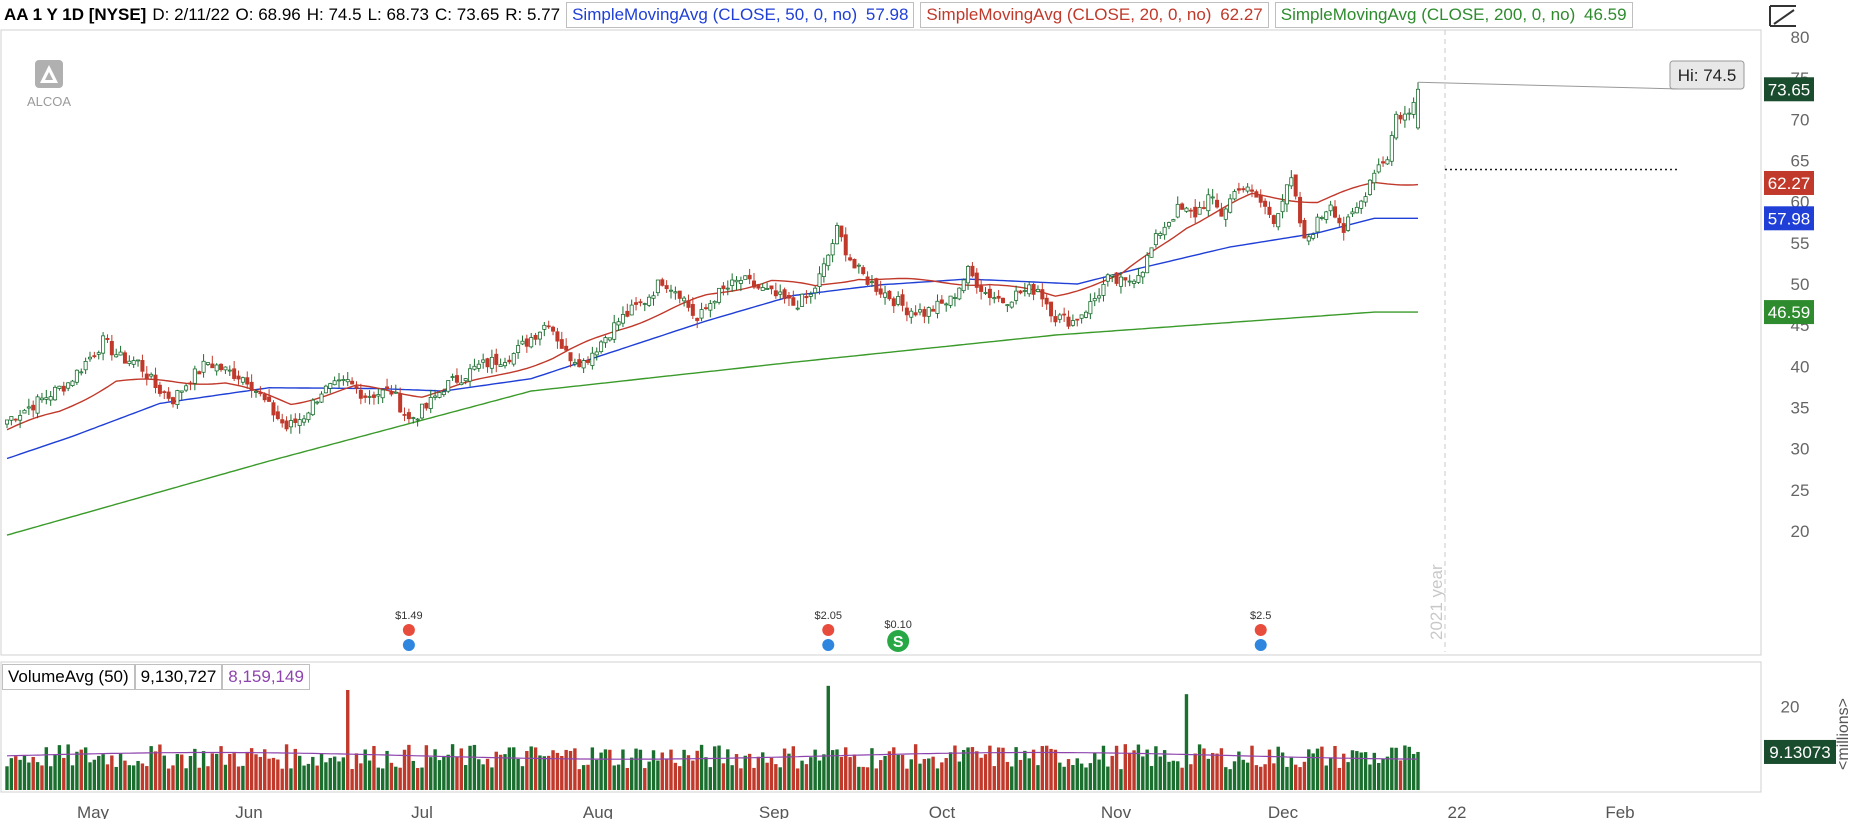 This screenshot has width=1852, height=824. I want to click on dividend-event-icon: $2.05, so click(828, 630).